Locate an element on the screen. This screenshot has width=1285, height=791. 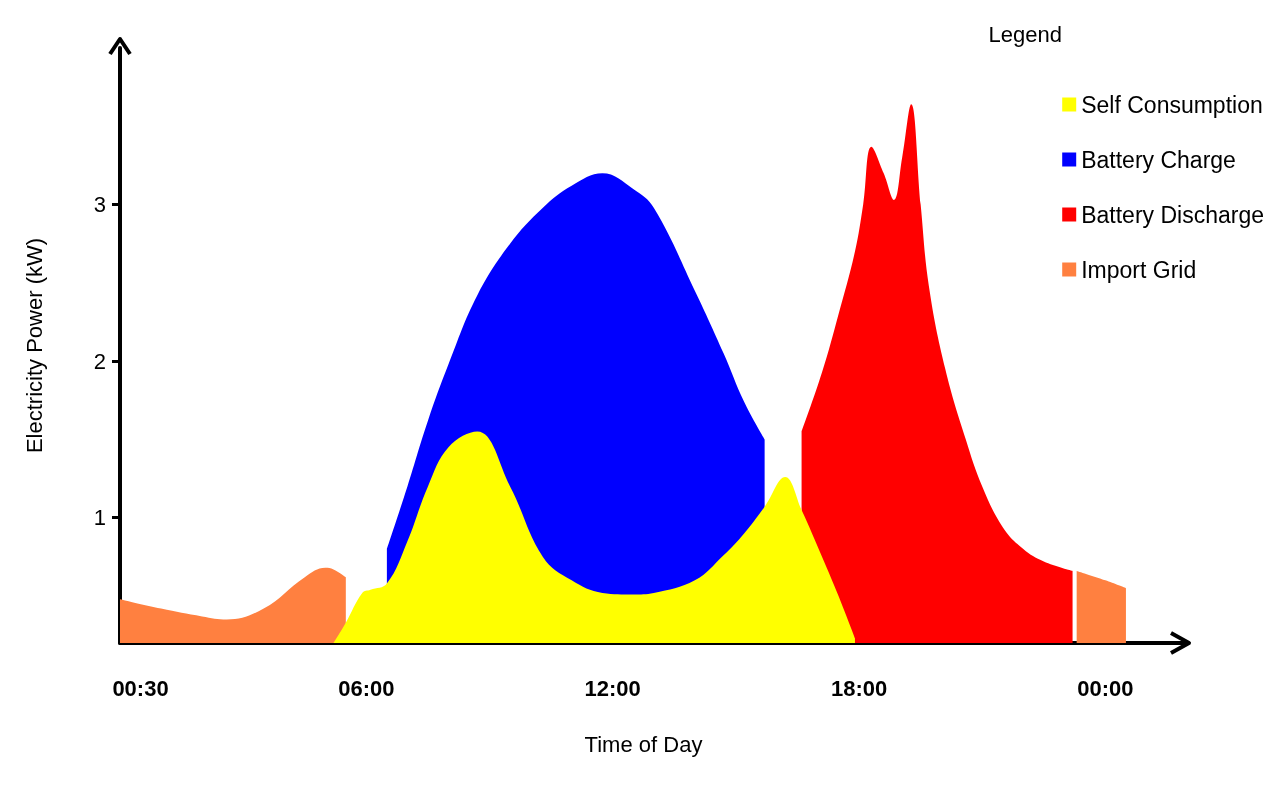
x-tick-label: 00:30 is located at coordinates (140, 688).